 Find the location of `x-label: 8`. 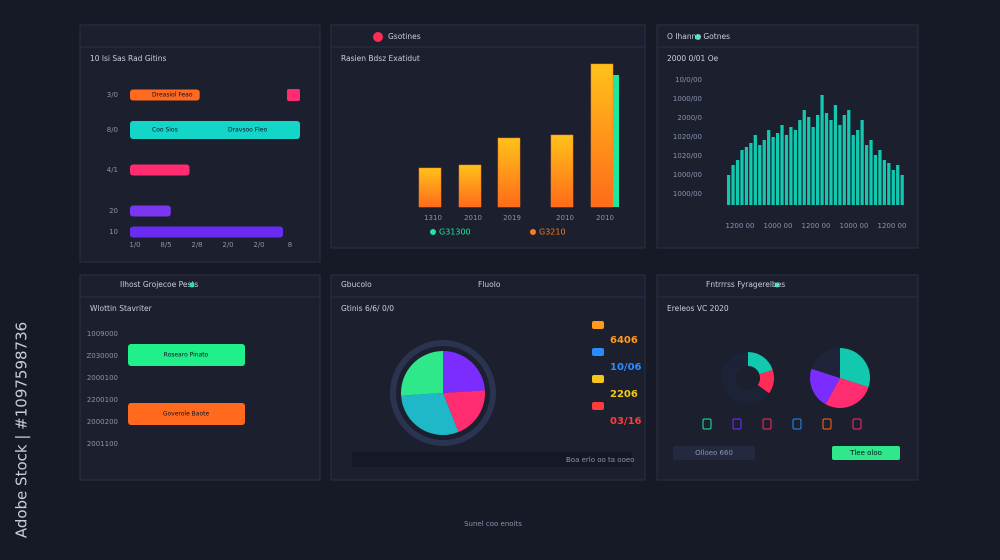

x-label: 8 is located at coordinates (290, 245).